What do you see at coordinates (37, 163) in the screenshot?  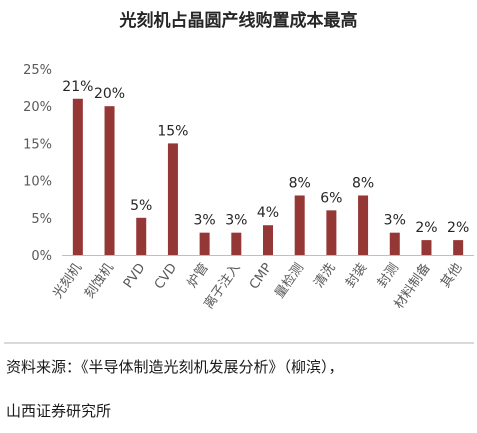 I see `y-axis-ticks: 0% 5% 10% 15% 20% 25%` at bounding box center [37, 163].